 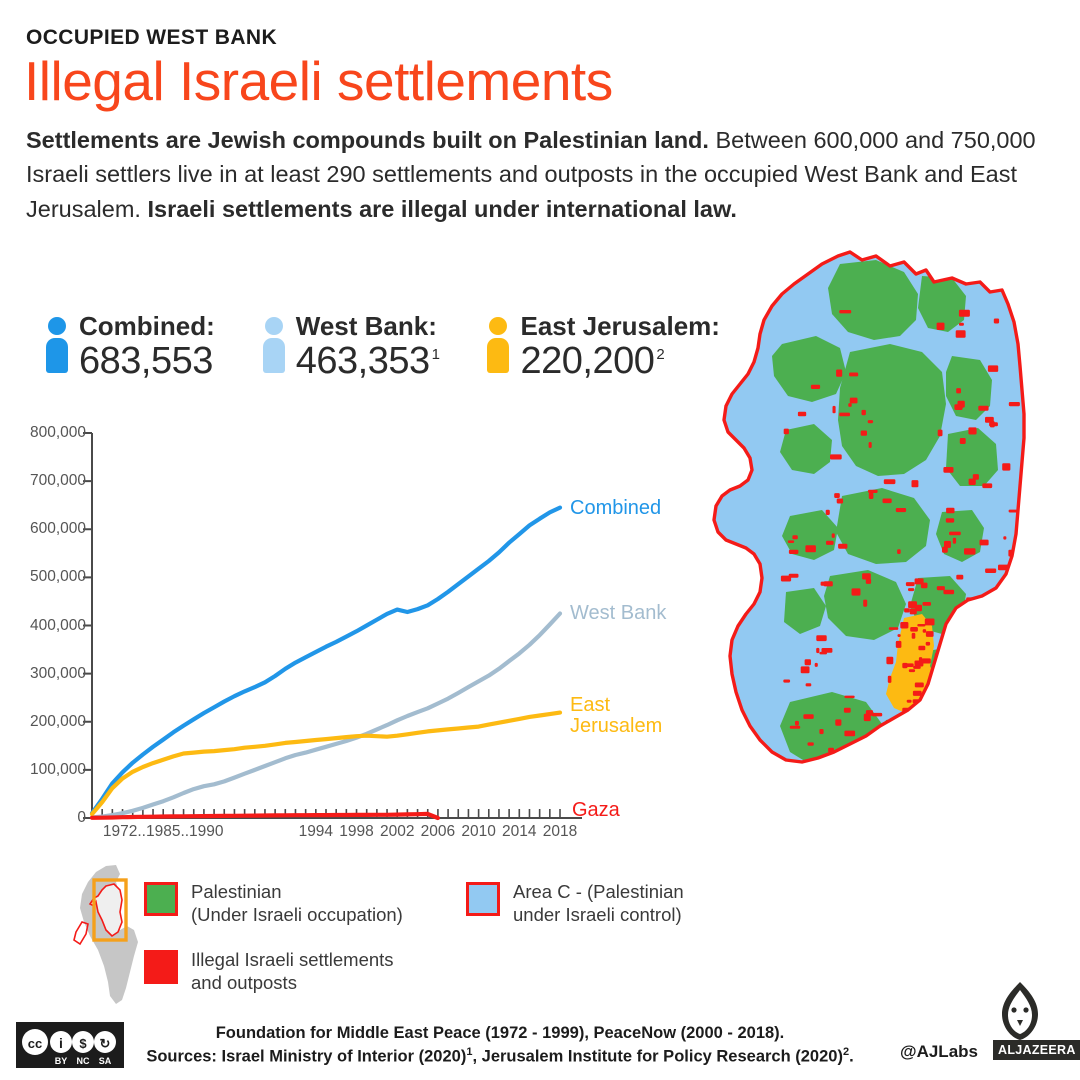 I want to click on legend-label-line2: (Under Israeli occupation), so click(x=297, y=915).